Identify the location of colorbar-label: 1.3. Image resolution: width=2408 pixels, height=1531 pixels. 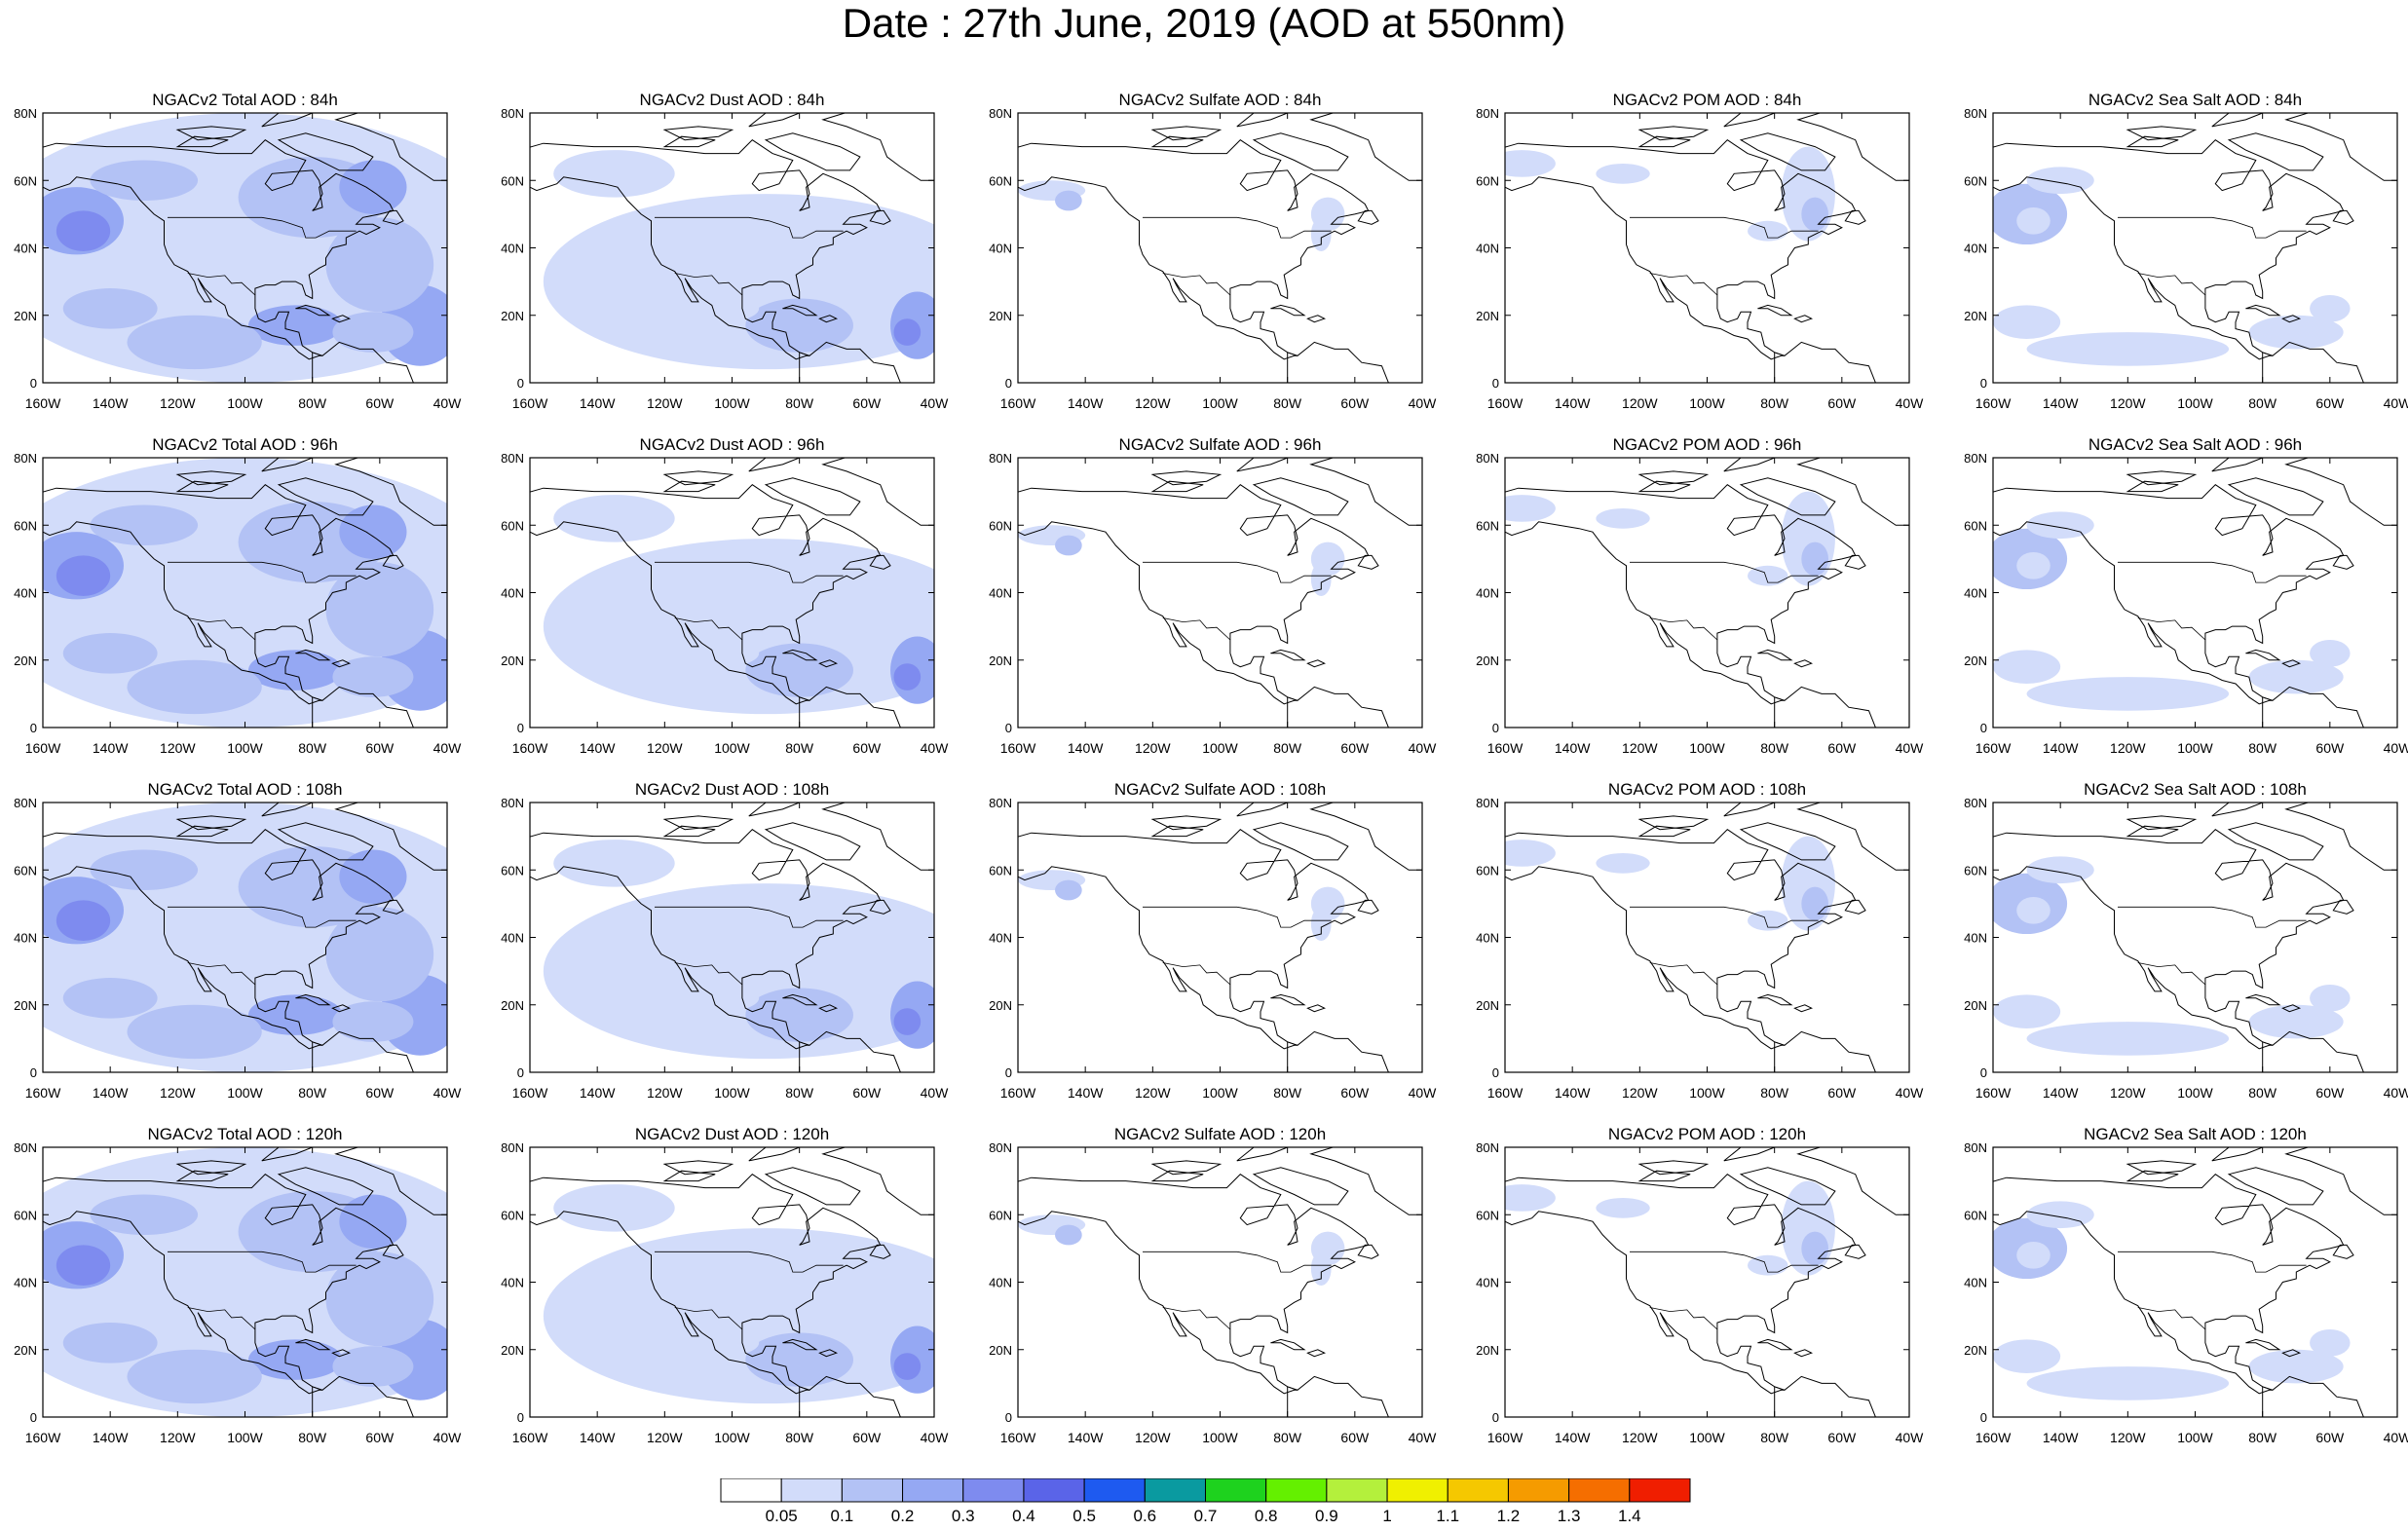
(1569, 1516).